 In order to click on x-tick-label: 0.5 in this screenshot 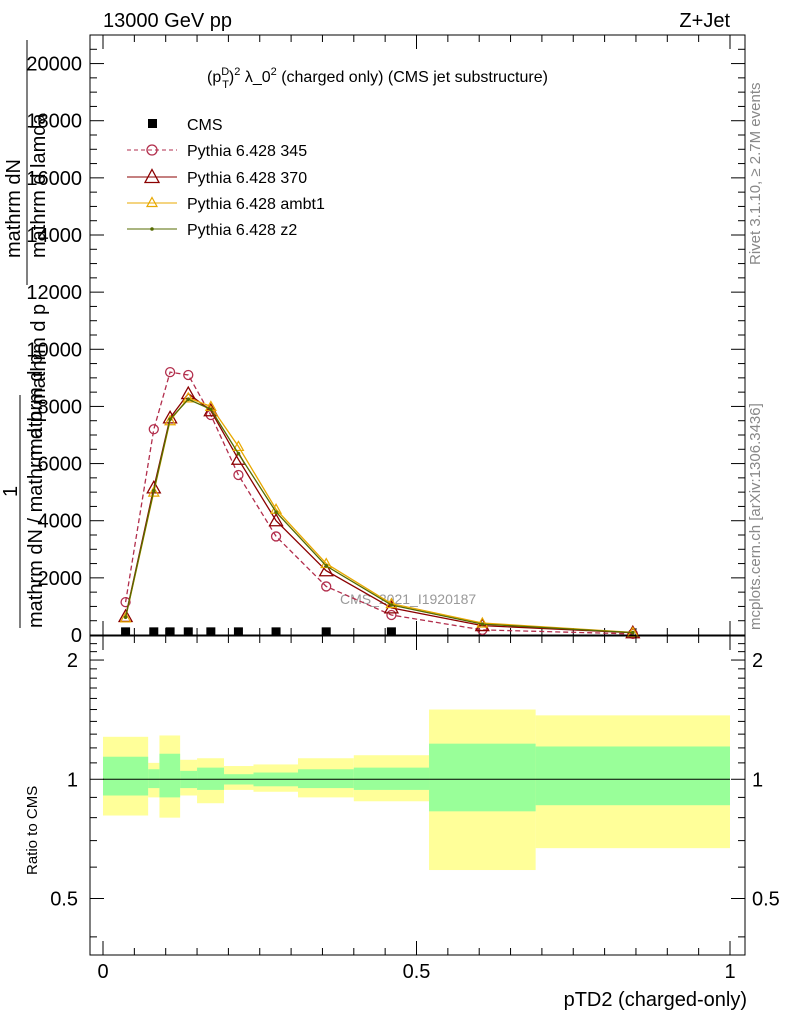, I will do `click(417, 972)`.